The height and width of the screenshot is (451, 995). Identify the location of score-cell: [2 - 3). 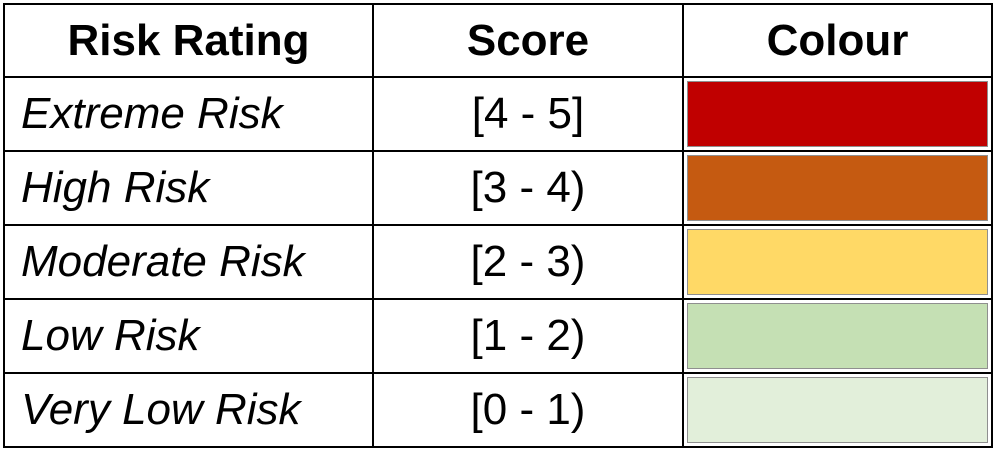
(528, 262).